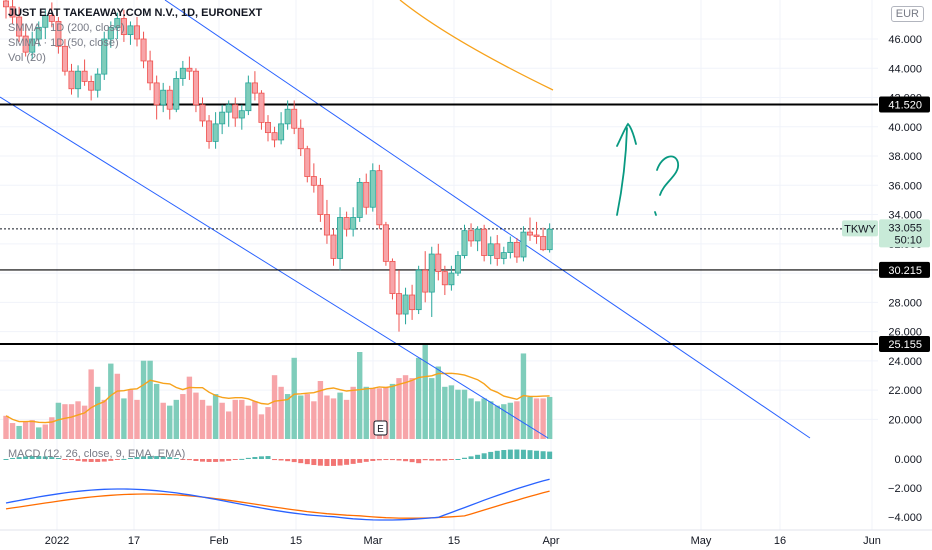  What do you see at coordinates (907, 14) in the screenshot?
I see `currency-badge: EUR` at bounding box center [907, 14].